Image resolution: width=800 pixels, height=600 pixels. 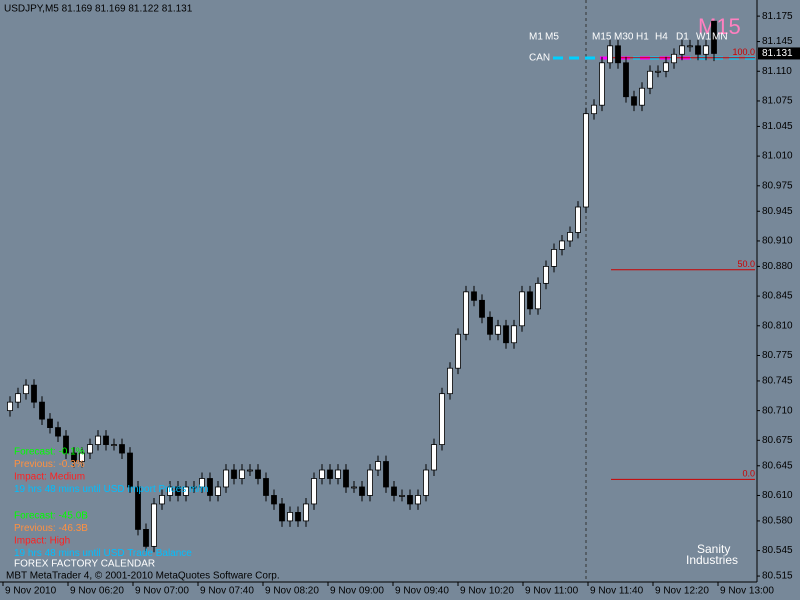 I want to click on x-tick-label: 9 Nov 11:40, so click(x=617, y=591).